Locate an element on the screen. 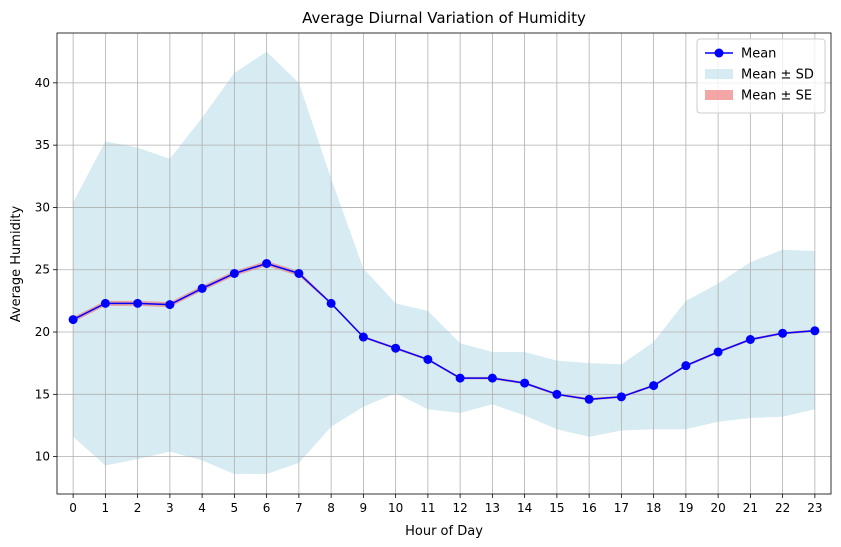  x-tick-label: 7 is located at coordinates (299, 508).